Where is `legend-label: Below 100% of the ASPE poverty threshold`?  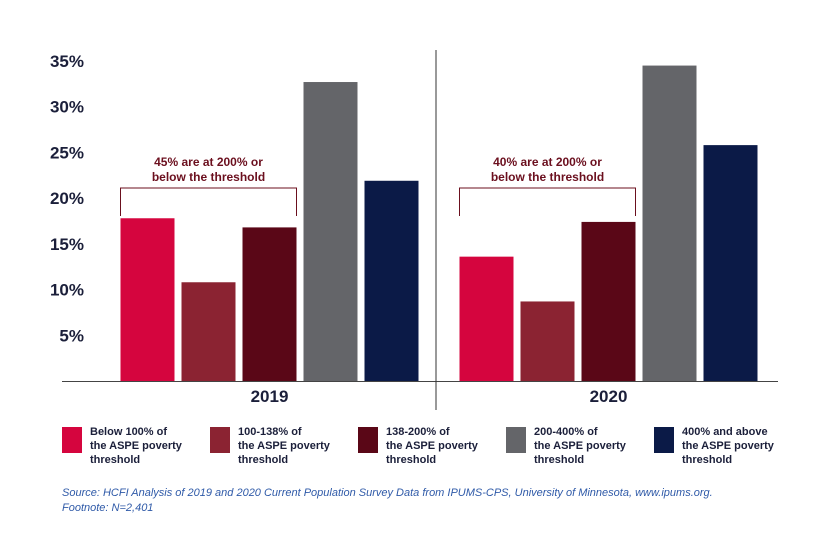 legend-label: Below 100% of the ASPE poverty threshold is located at coordinates (136, 446).